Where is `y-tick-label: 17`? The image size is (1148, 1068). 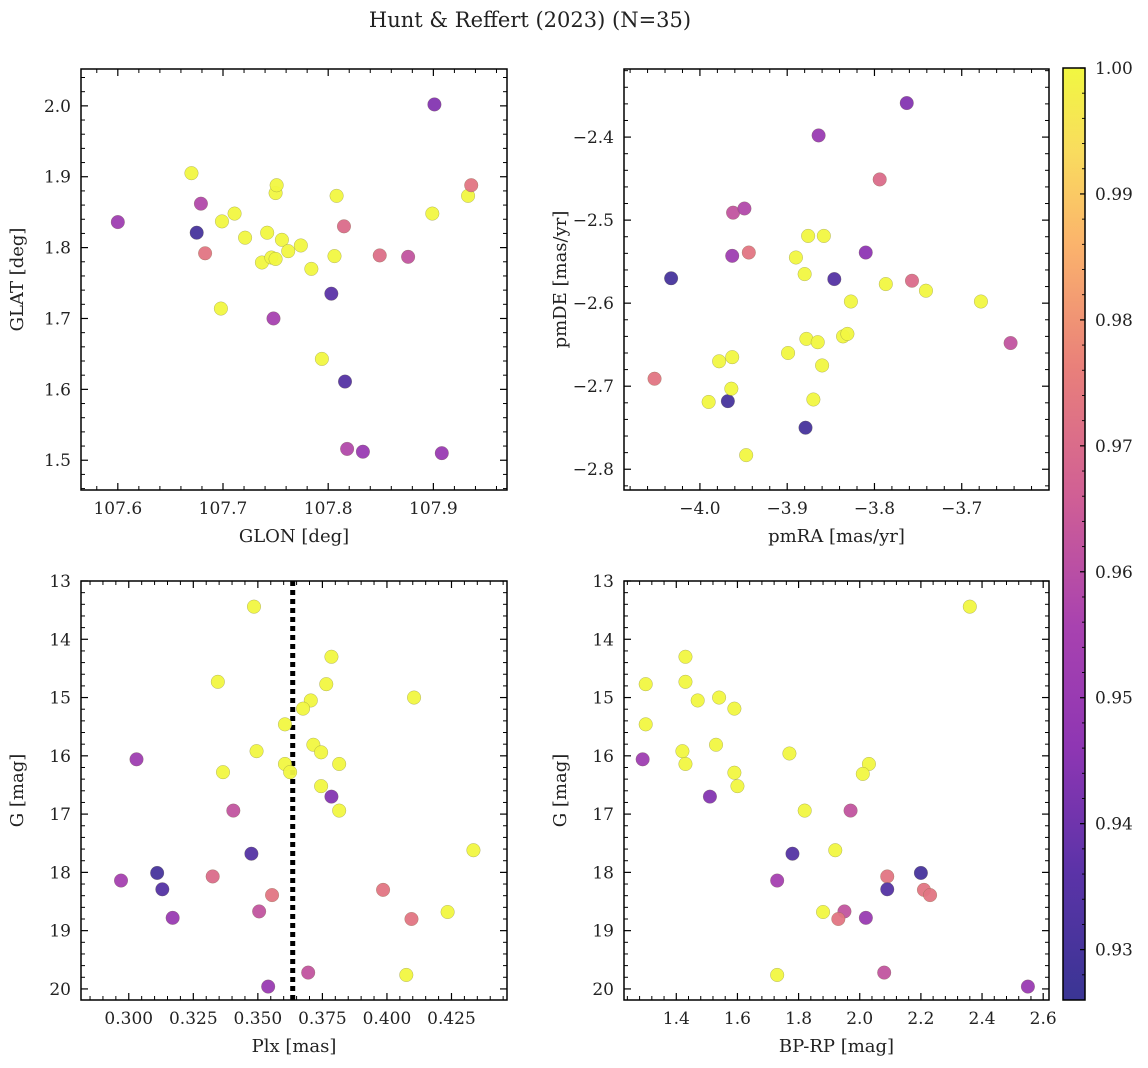
y-tick-label: 17 is located at coordinates (60, 815).